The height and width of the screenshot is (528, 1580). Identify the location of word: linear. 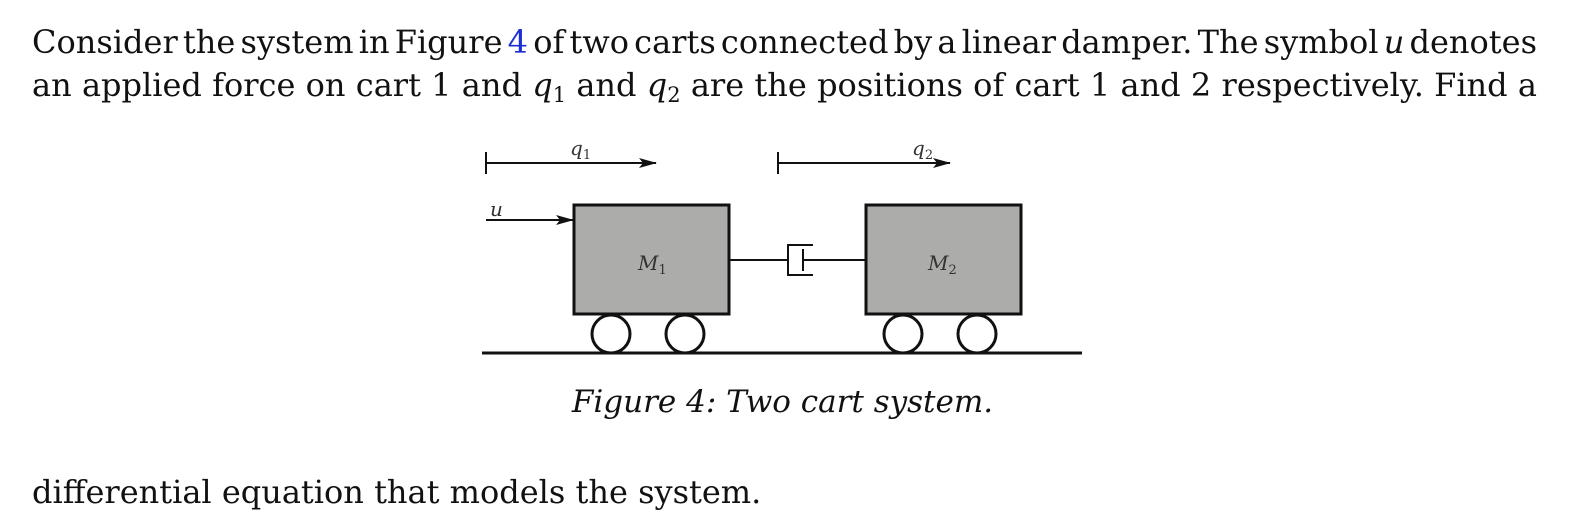
(1009, 42).